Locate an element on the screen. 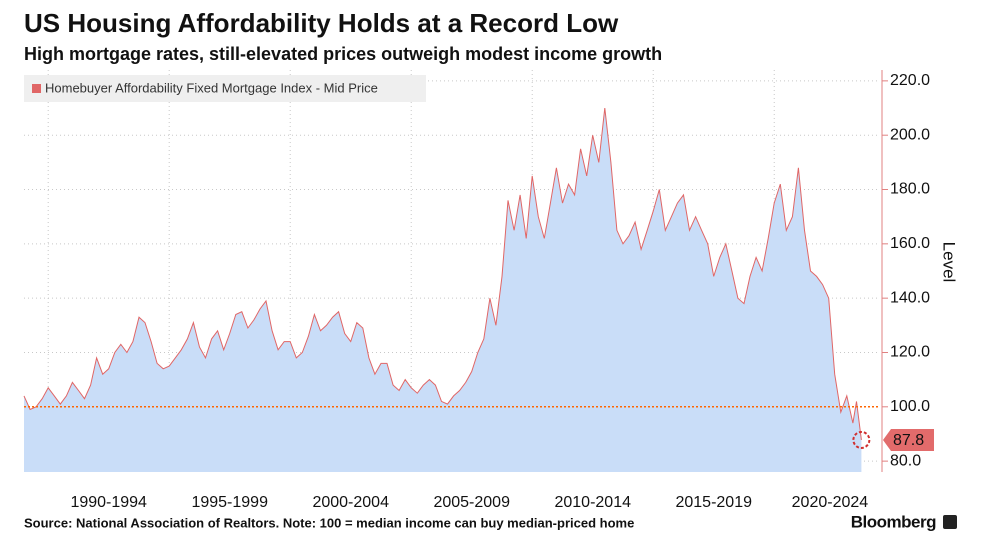 The width and height of the screenshot is (988, 540). x-tick-label: 1995-1999 is located at coordinates (229, 502).